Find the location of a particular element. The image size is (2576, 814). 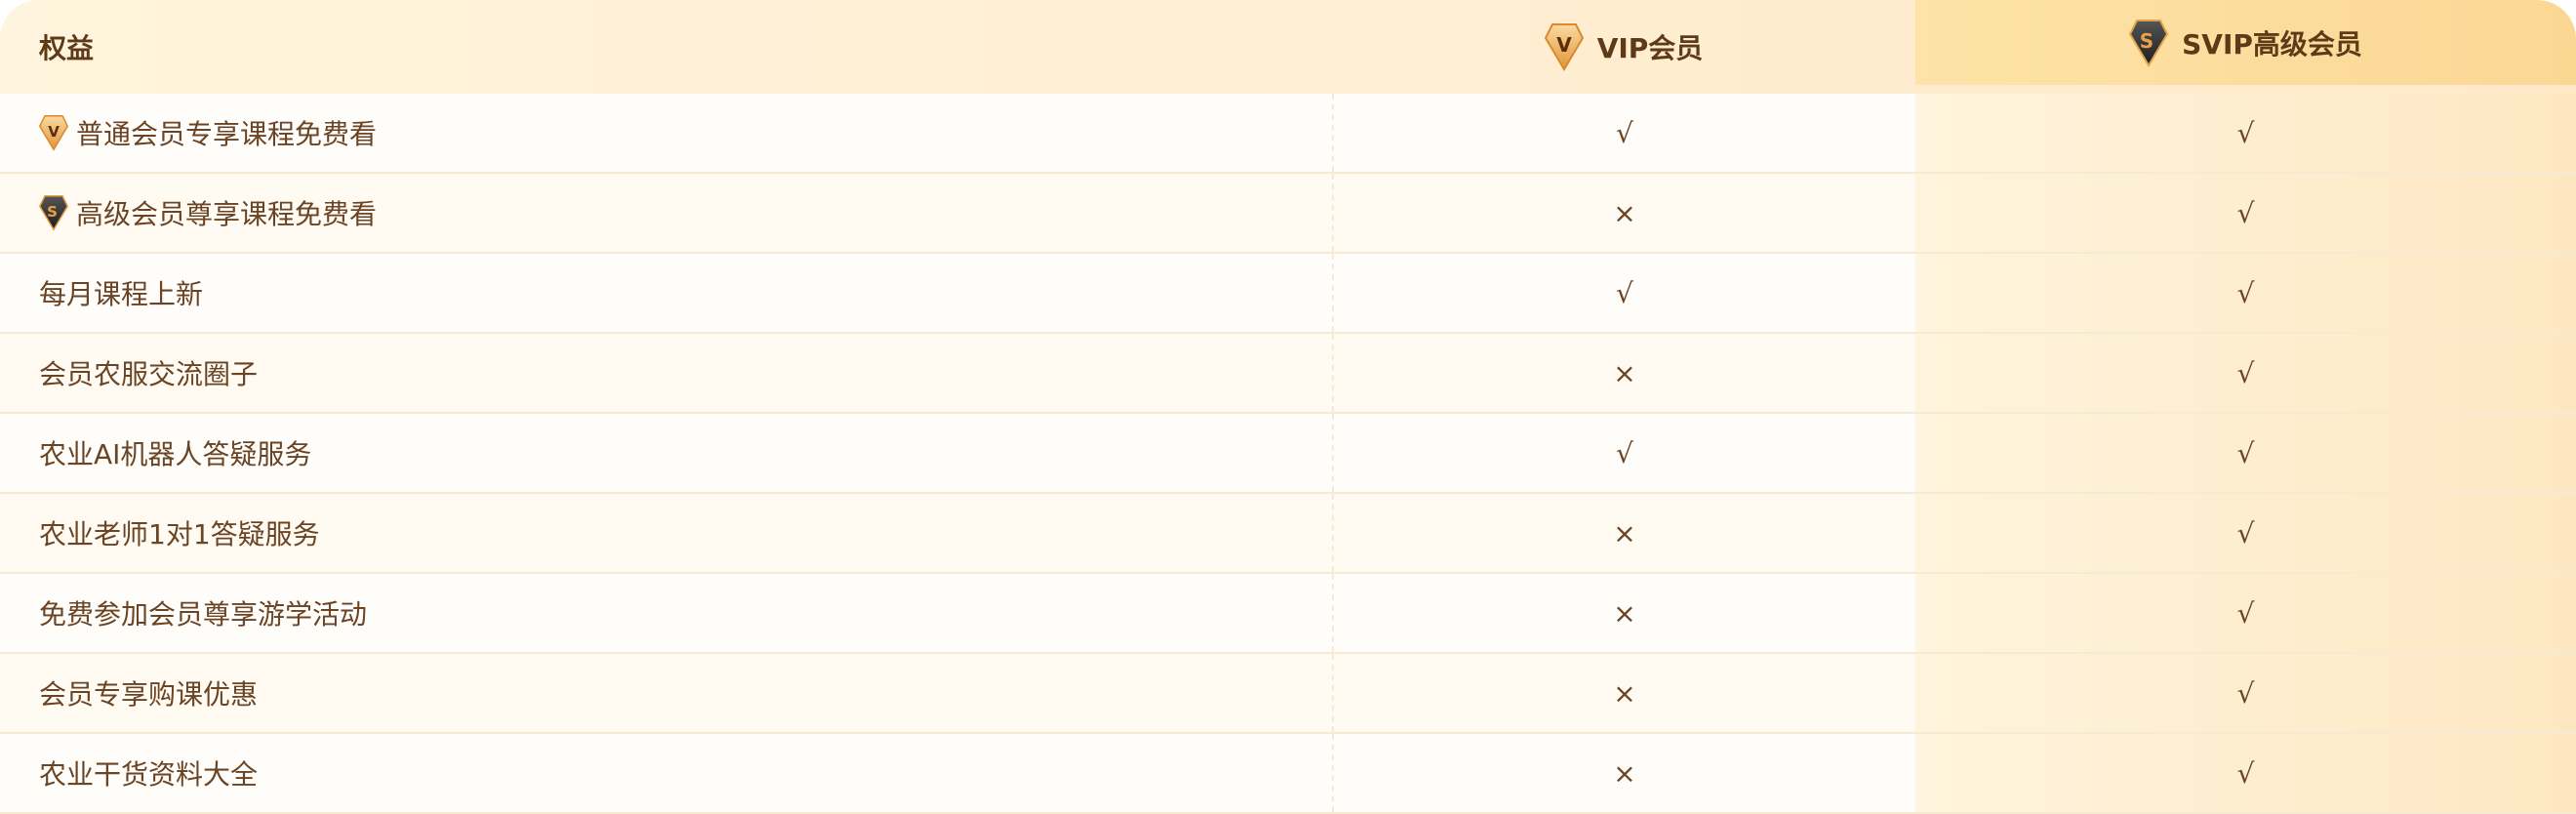

benefit-cell: 农业AI机器人答疑服务 is located at coordinates (175, 453).